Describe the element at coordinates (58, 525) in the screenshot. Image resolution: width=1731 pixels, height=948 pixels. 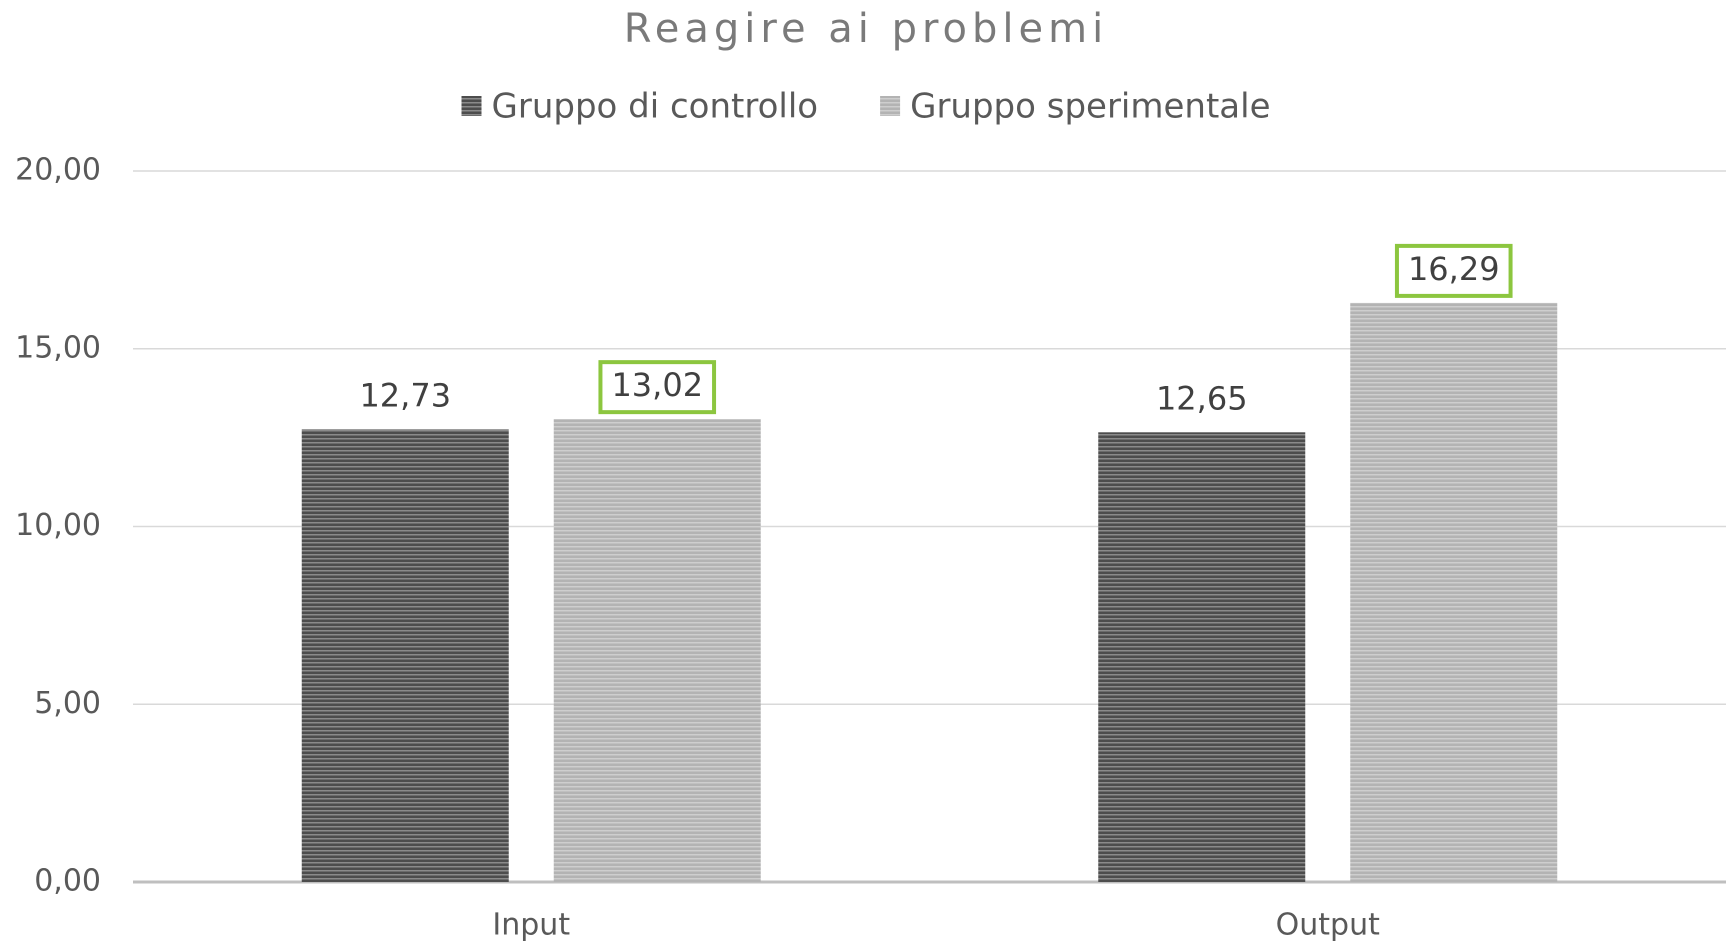
I see `y-tick-label: 10,00` at that location.